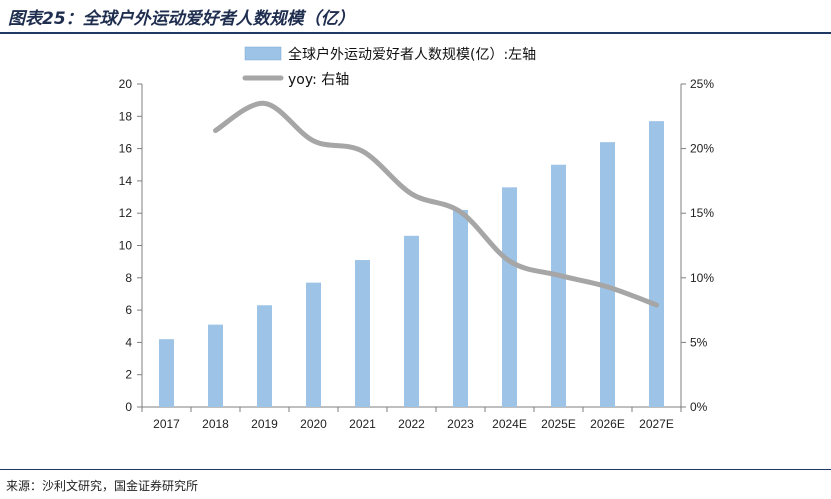 The height and width of the screenshot is (499, 831). I want to click on x-axis-tick-label: 2027E, so click(656, 424).